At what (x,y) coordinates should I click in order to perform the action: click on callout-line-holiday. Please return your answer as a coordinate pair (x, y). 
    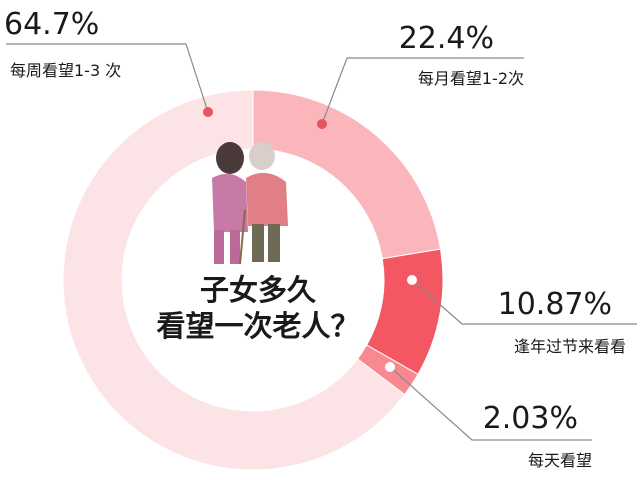
    Looking at the image, I should click on (524, 302).